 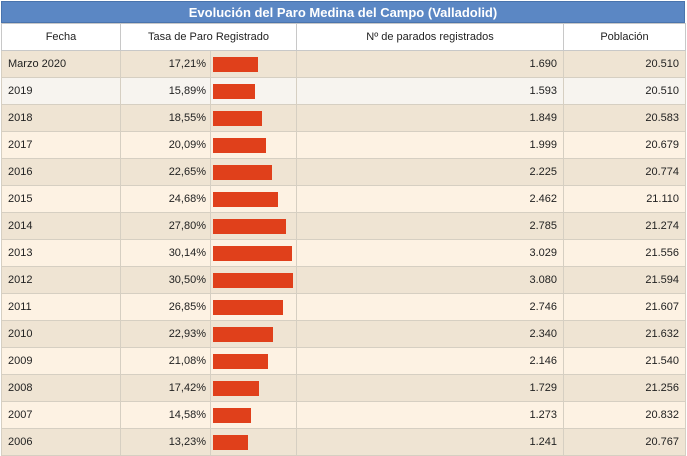 What do you see at coordinates (625, 37) in the screenshot?
I see `header-poblacion: Población` at bounding box center [625, 37].